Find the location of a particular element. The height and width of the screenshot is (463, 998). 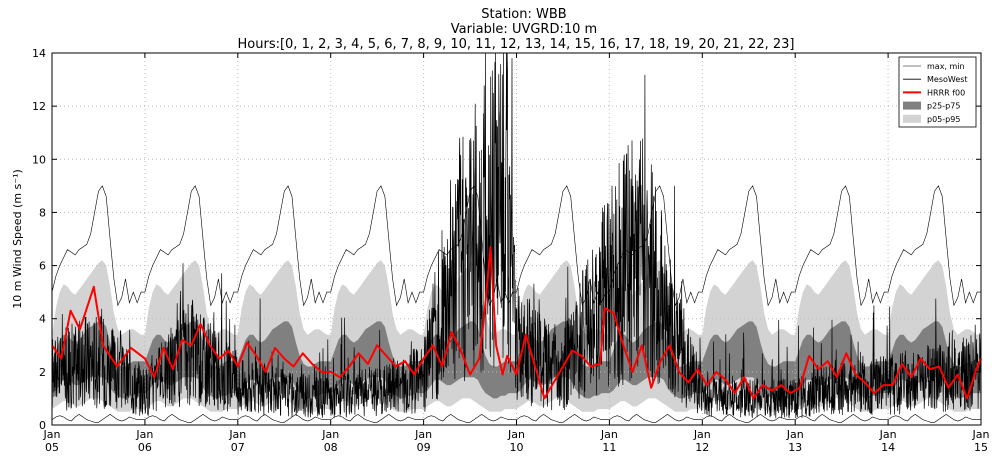

x-tick-label-month-12: Jan is located at coordinates (702, 434).